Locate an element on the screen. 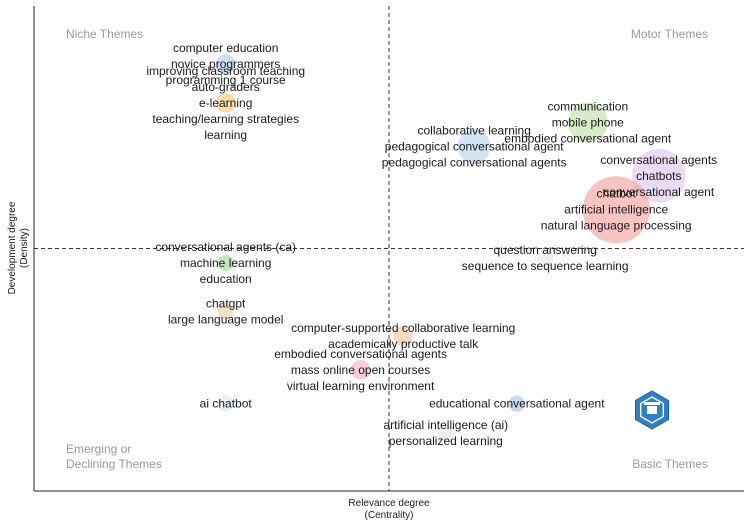 This screenshot has height=525, width=750. cluster-label: teaching/learning strategies is located at coordinates (225, 119).